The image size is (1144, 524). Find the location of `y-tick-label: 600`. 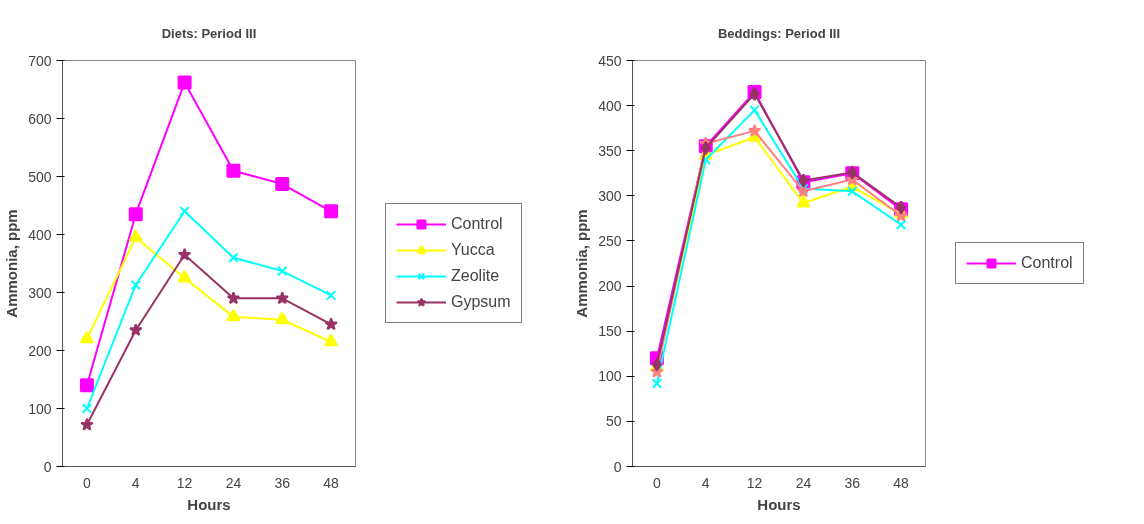

y-tick-label: 600 is located at coordinates (40, 118).